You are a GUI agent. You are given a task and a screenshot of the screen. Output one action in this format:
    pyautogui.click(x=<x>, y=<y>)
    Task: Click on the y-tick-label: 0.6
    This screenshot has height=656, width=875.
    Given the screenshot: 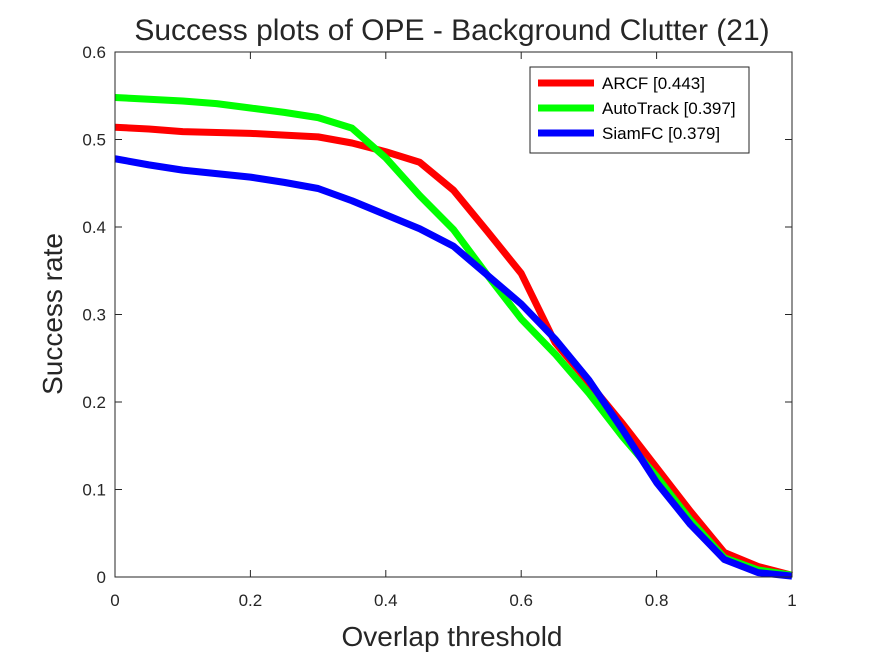 What is the action you would take?
    pyautogui.click(x=94, y=52)
    